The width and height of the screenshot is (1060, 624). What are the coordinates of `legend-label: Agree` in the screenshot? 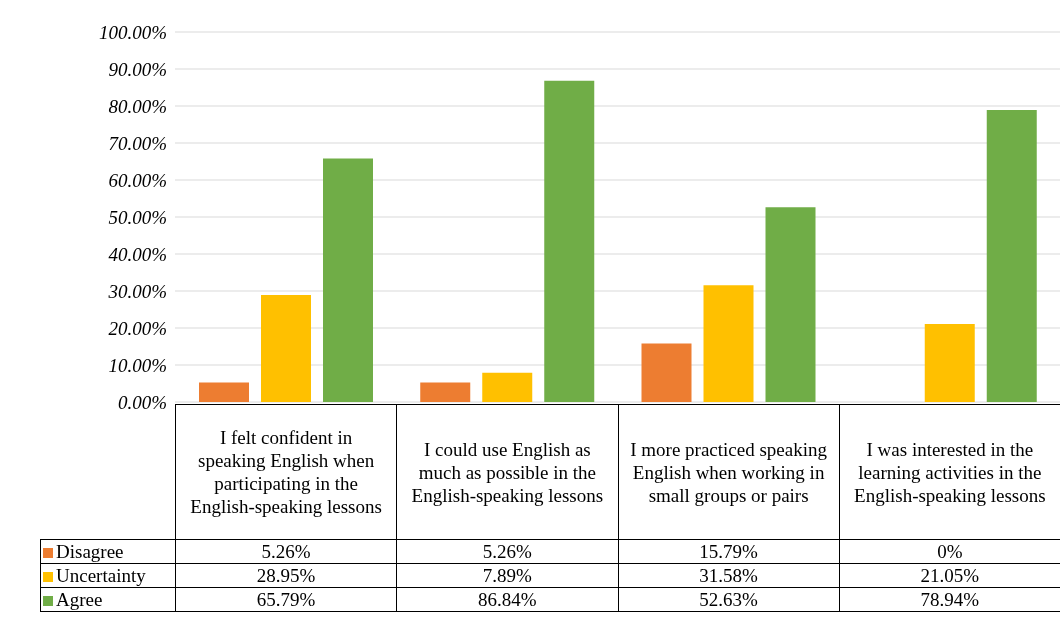 It's located at (108, 599).